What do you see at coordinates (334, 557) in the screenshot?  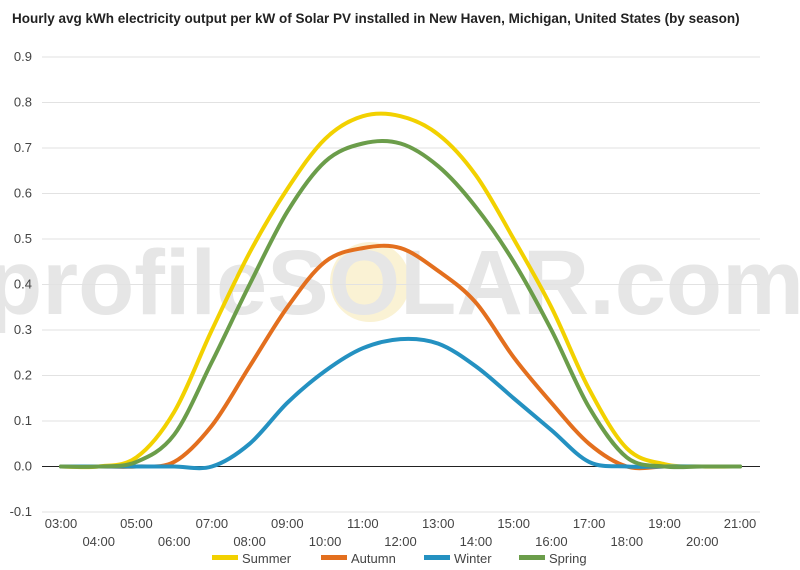 I see `legend-swatch-autumn` at bounding box center [334, 557].